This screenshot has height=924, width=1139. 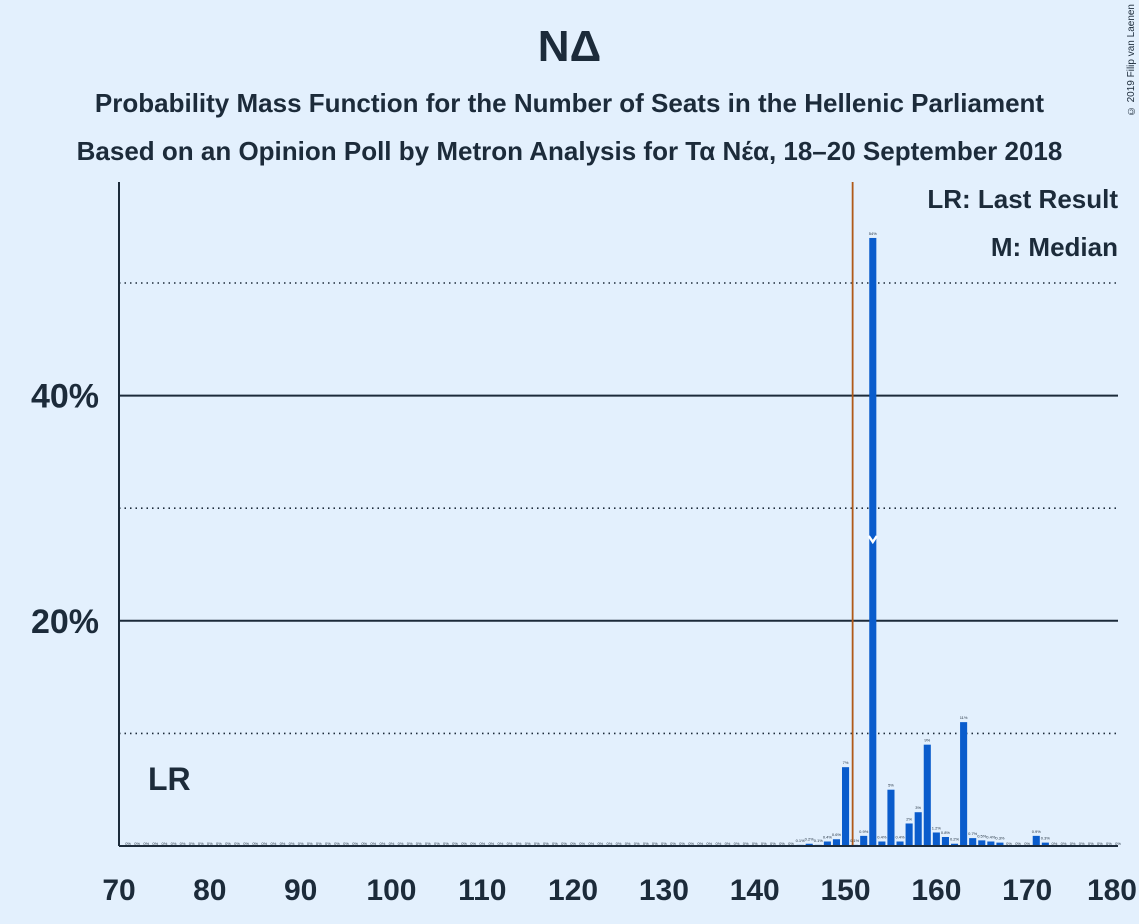 What do you see at coordinates (1022, 199) in the screenshot?
I see `legend-last-result: LR: Last Result` at bounding box center [1022, 199].